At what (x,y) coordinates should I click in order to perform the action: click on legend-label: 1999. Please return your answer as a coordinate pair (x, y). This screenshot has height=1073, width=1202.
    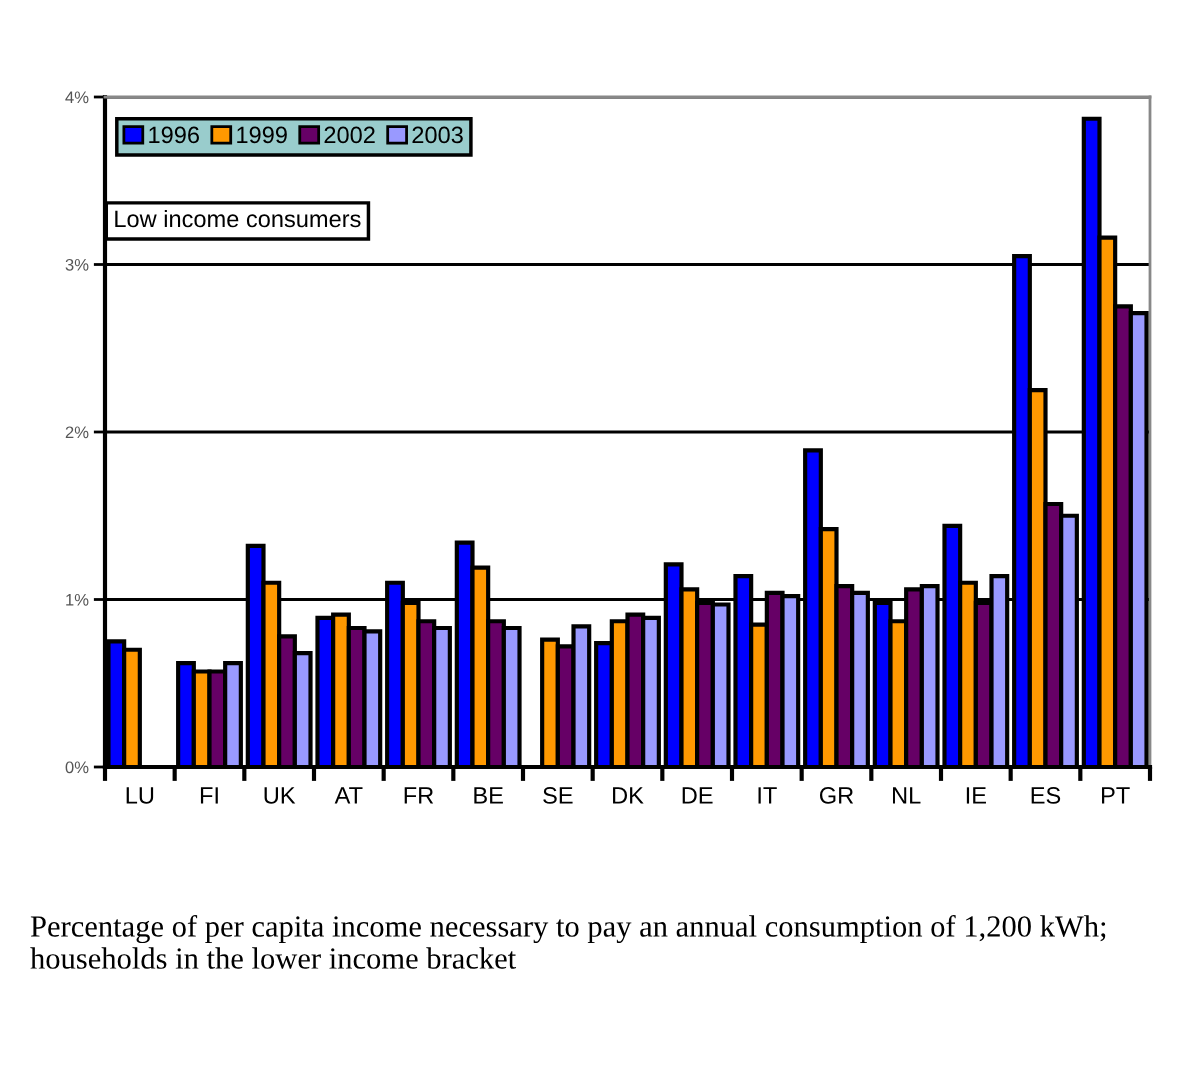
    Looking at the image, I should click on (262, 135).